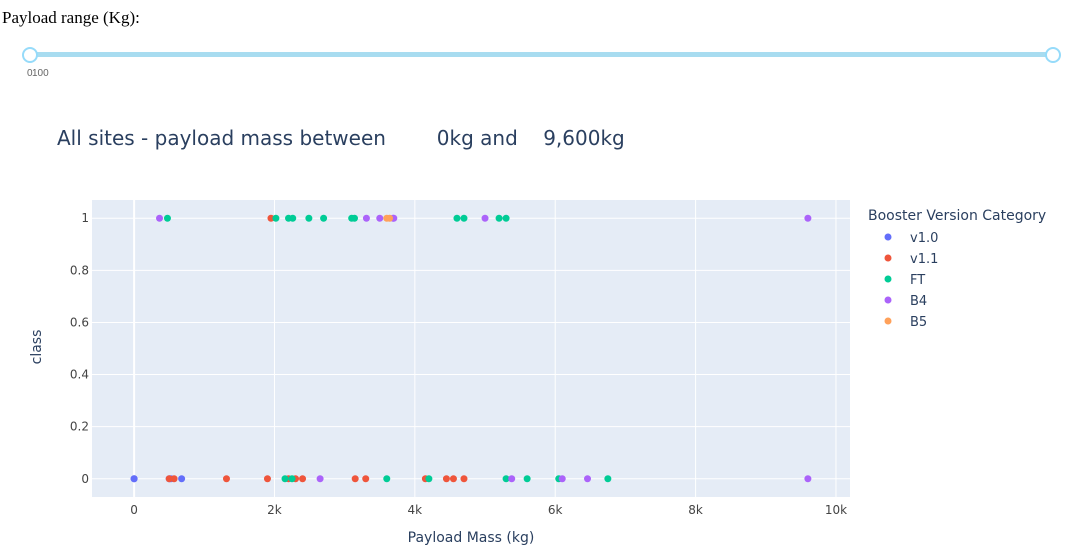  Describe the element at coordinates (918, 301) in the screenshot. I see `legend-item-label: B4` at that location.